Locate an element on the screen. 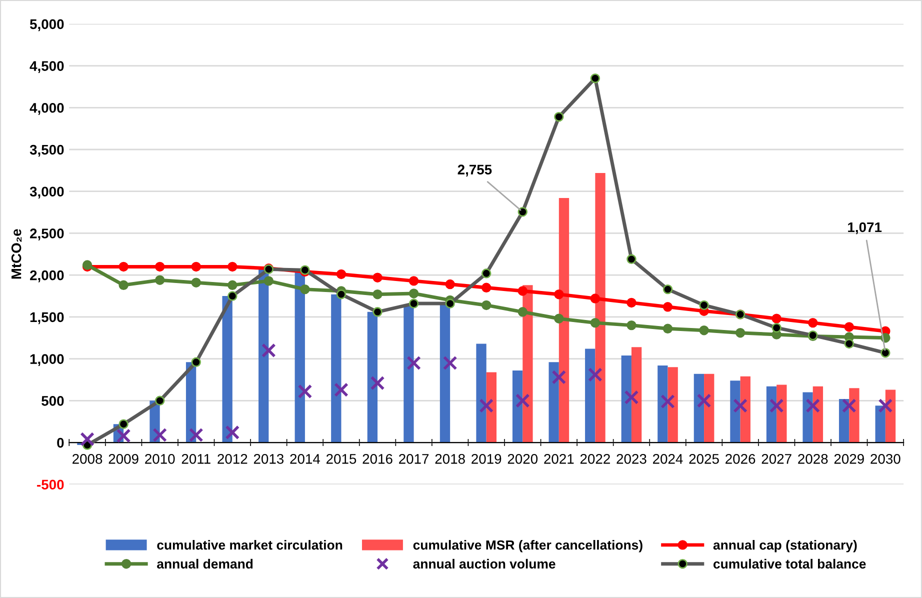  x-tick-label: 2021 is located at coordinates (559, 459).